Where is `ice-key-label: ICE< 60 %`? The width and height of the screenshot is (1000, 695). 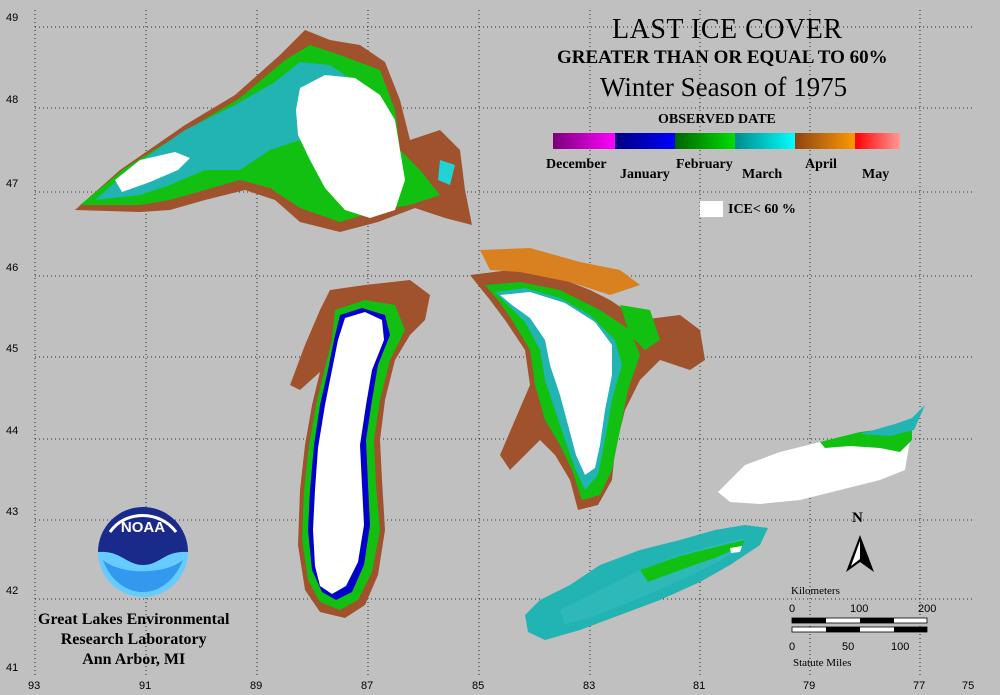 ice-key-label: ICE< 60 % is located at coordinates (762, 209).